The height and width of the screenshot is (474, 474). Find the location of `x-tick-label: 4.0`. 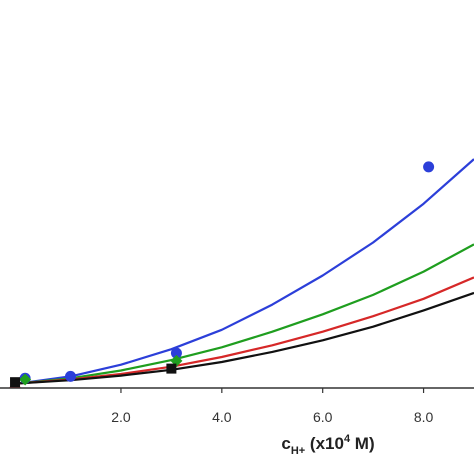

x-tick-label: 4.0 is located at coordinates (222, 417).